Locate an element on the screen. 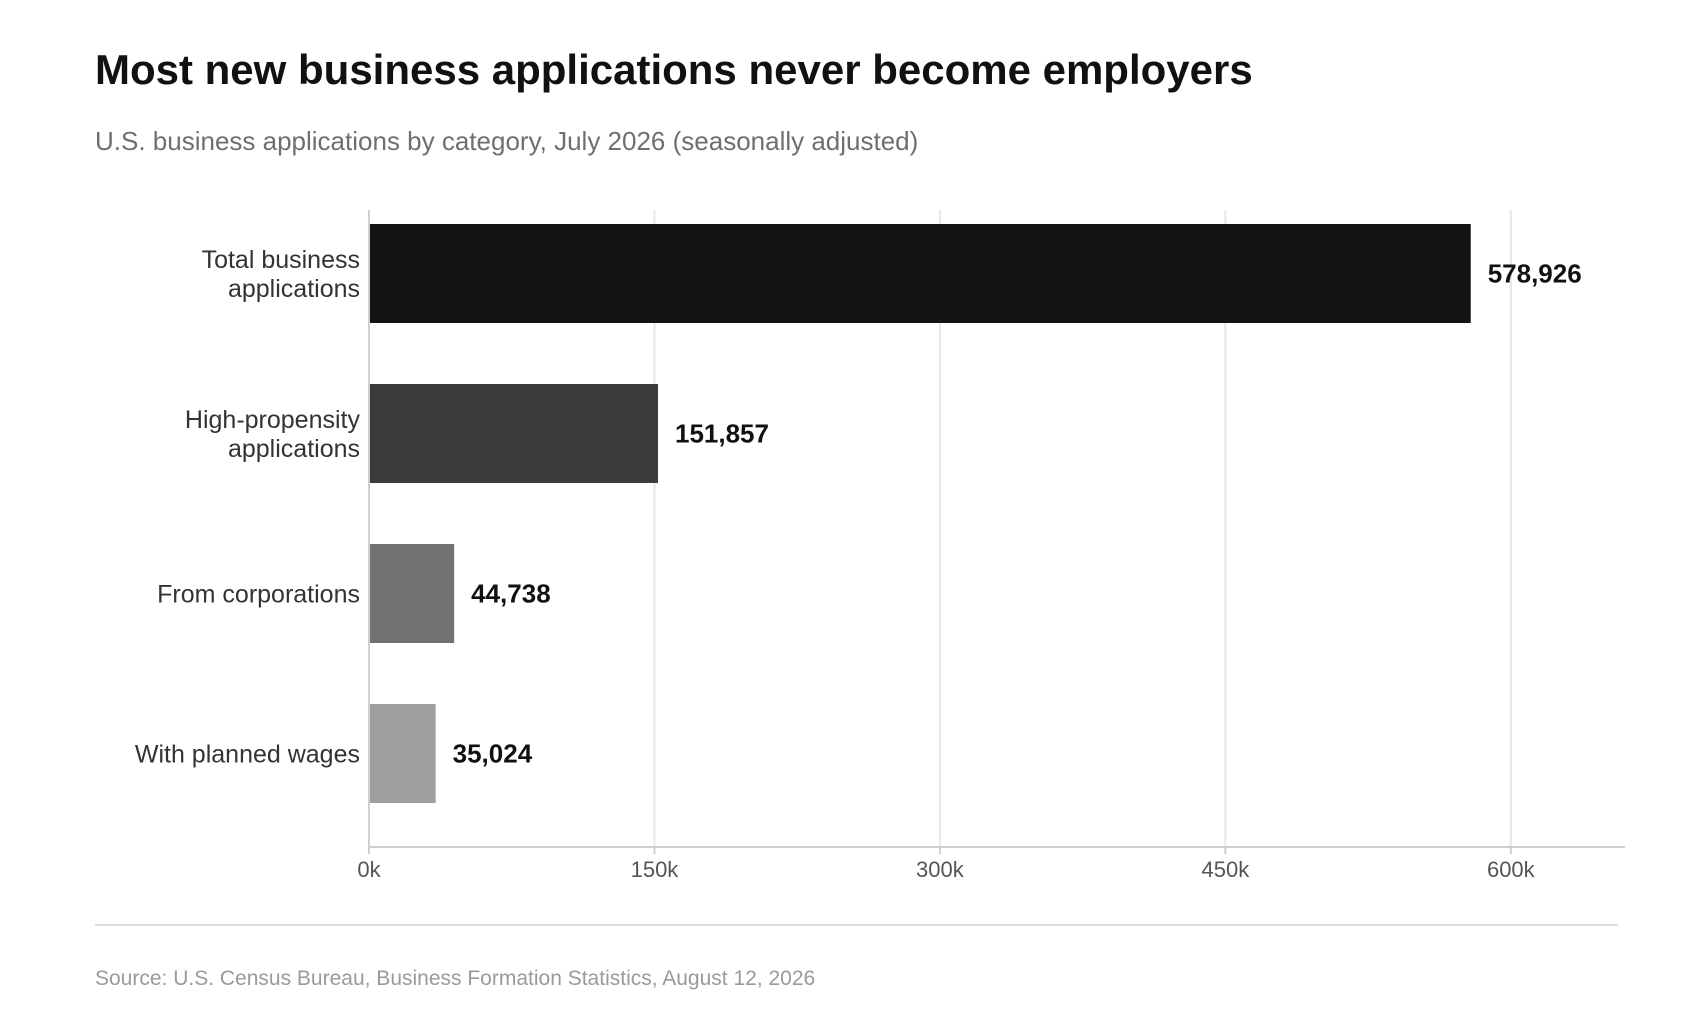 The height and width of the screenshot is (1020, 1700). value-label: 35,024 is located at coordinates (493, 754).